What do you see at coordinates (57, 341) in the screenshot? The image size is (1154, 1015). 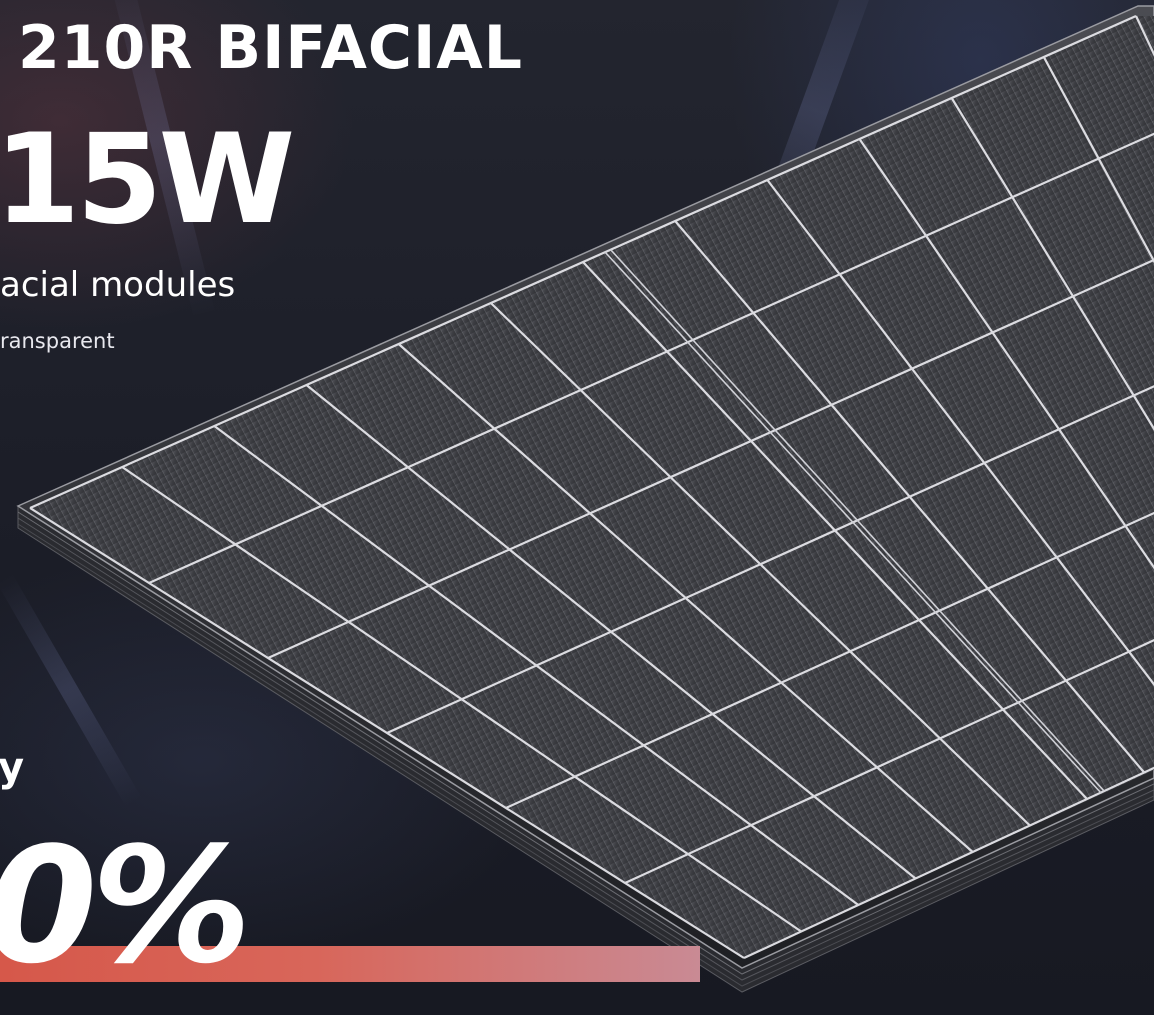 I see `subnote: ransparent` at bounding box center [57, 341].